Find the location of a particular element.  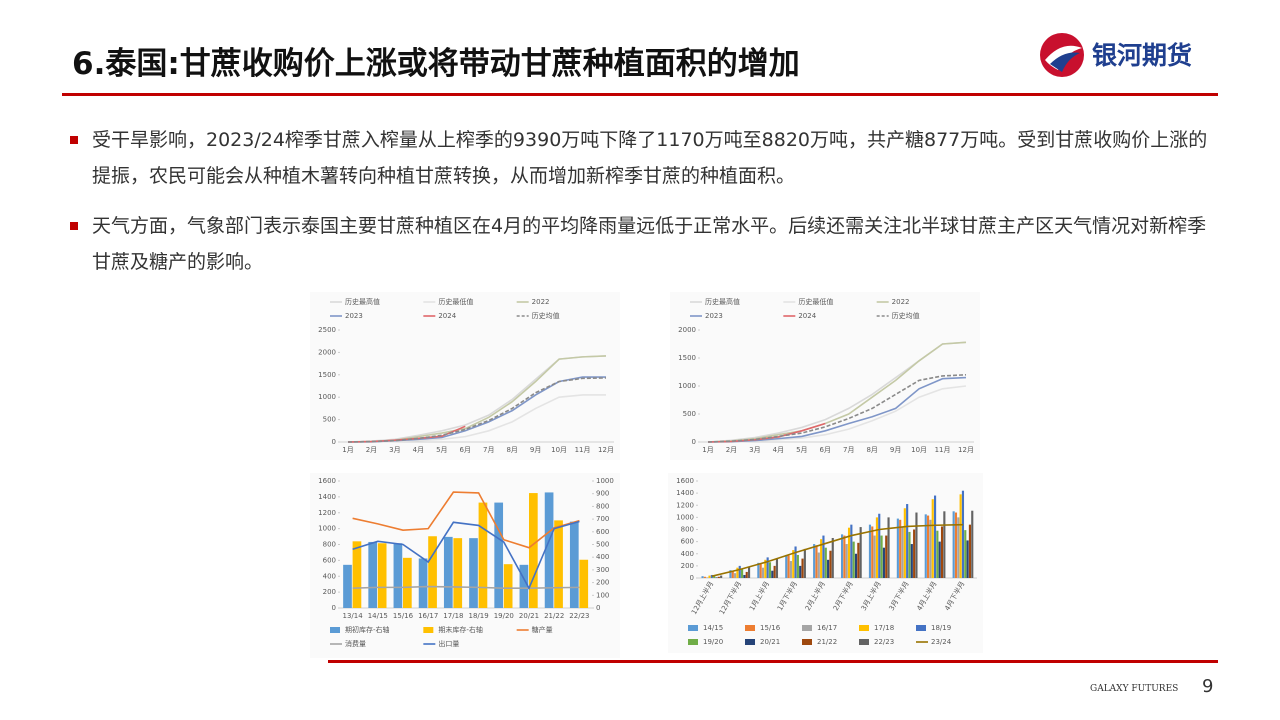

legend-label: 2023 is located at coordinates (714, 316).